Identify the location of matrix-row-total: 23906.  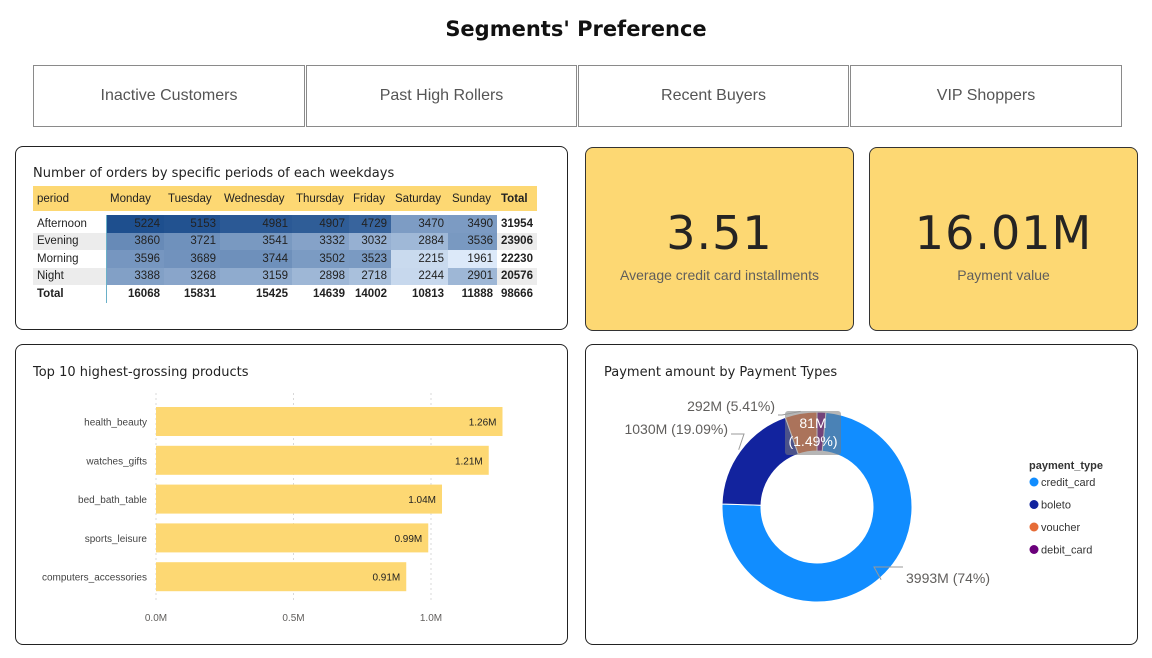
(517, 241).